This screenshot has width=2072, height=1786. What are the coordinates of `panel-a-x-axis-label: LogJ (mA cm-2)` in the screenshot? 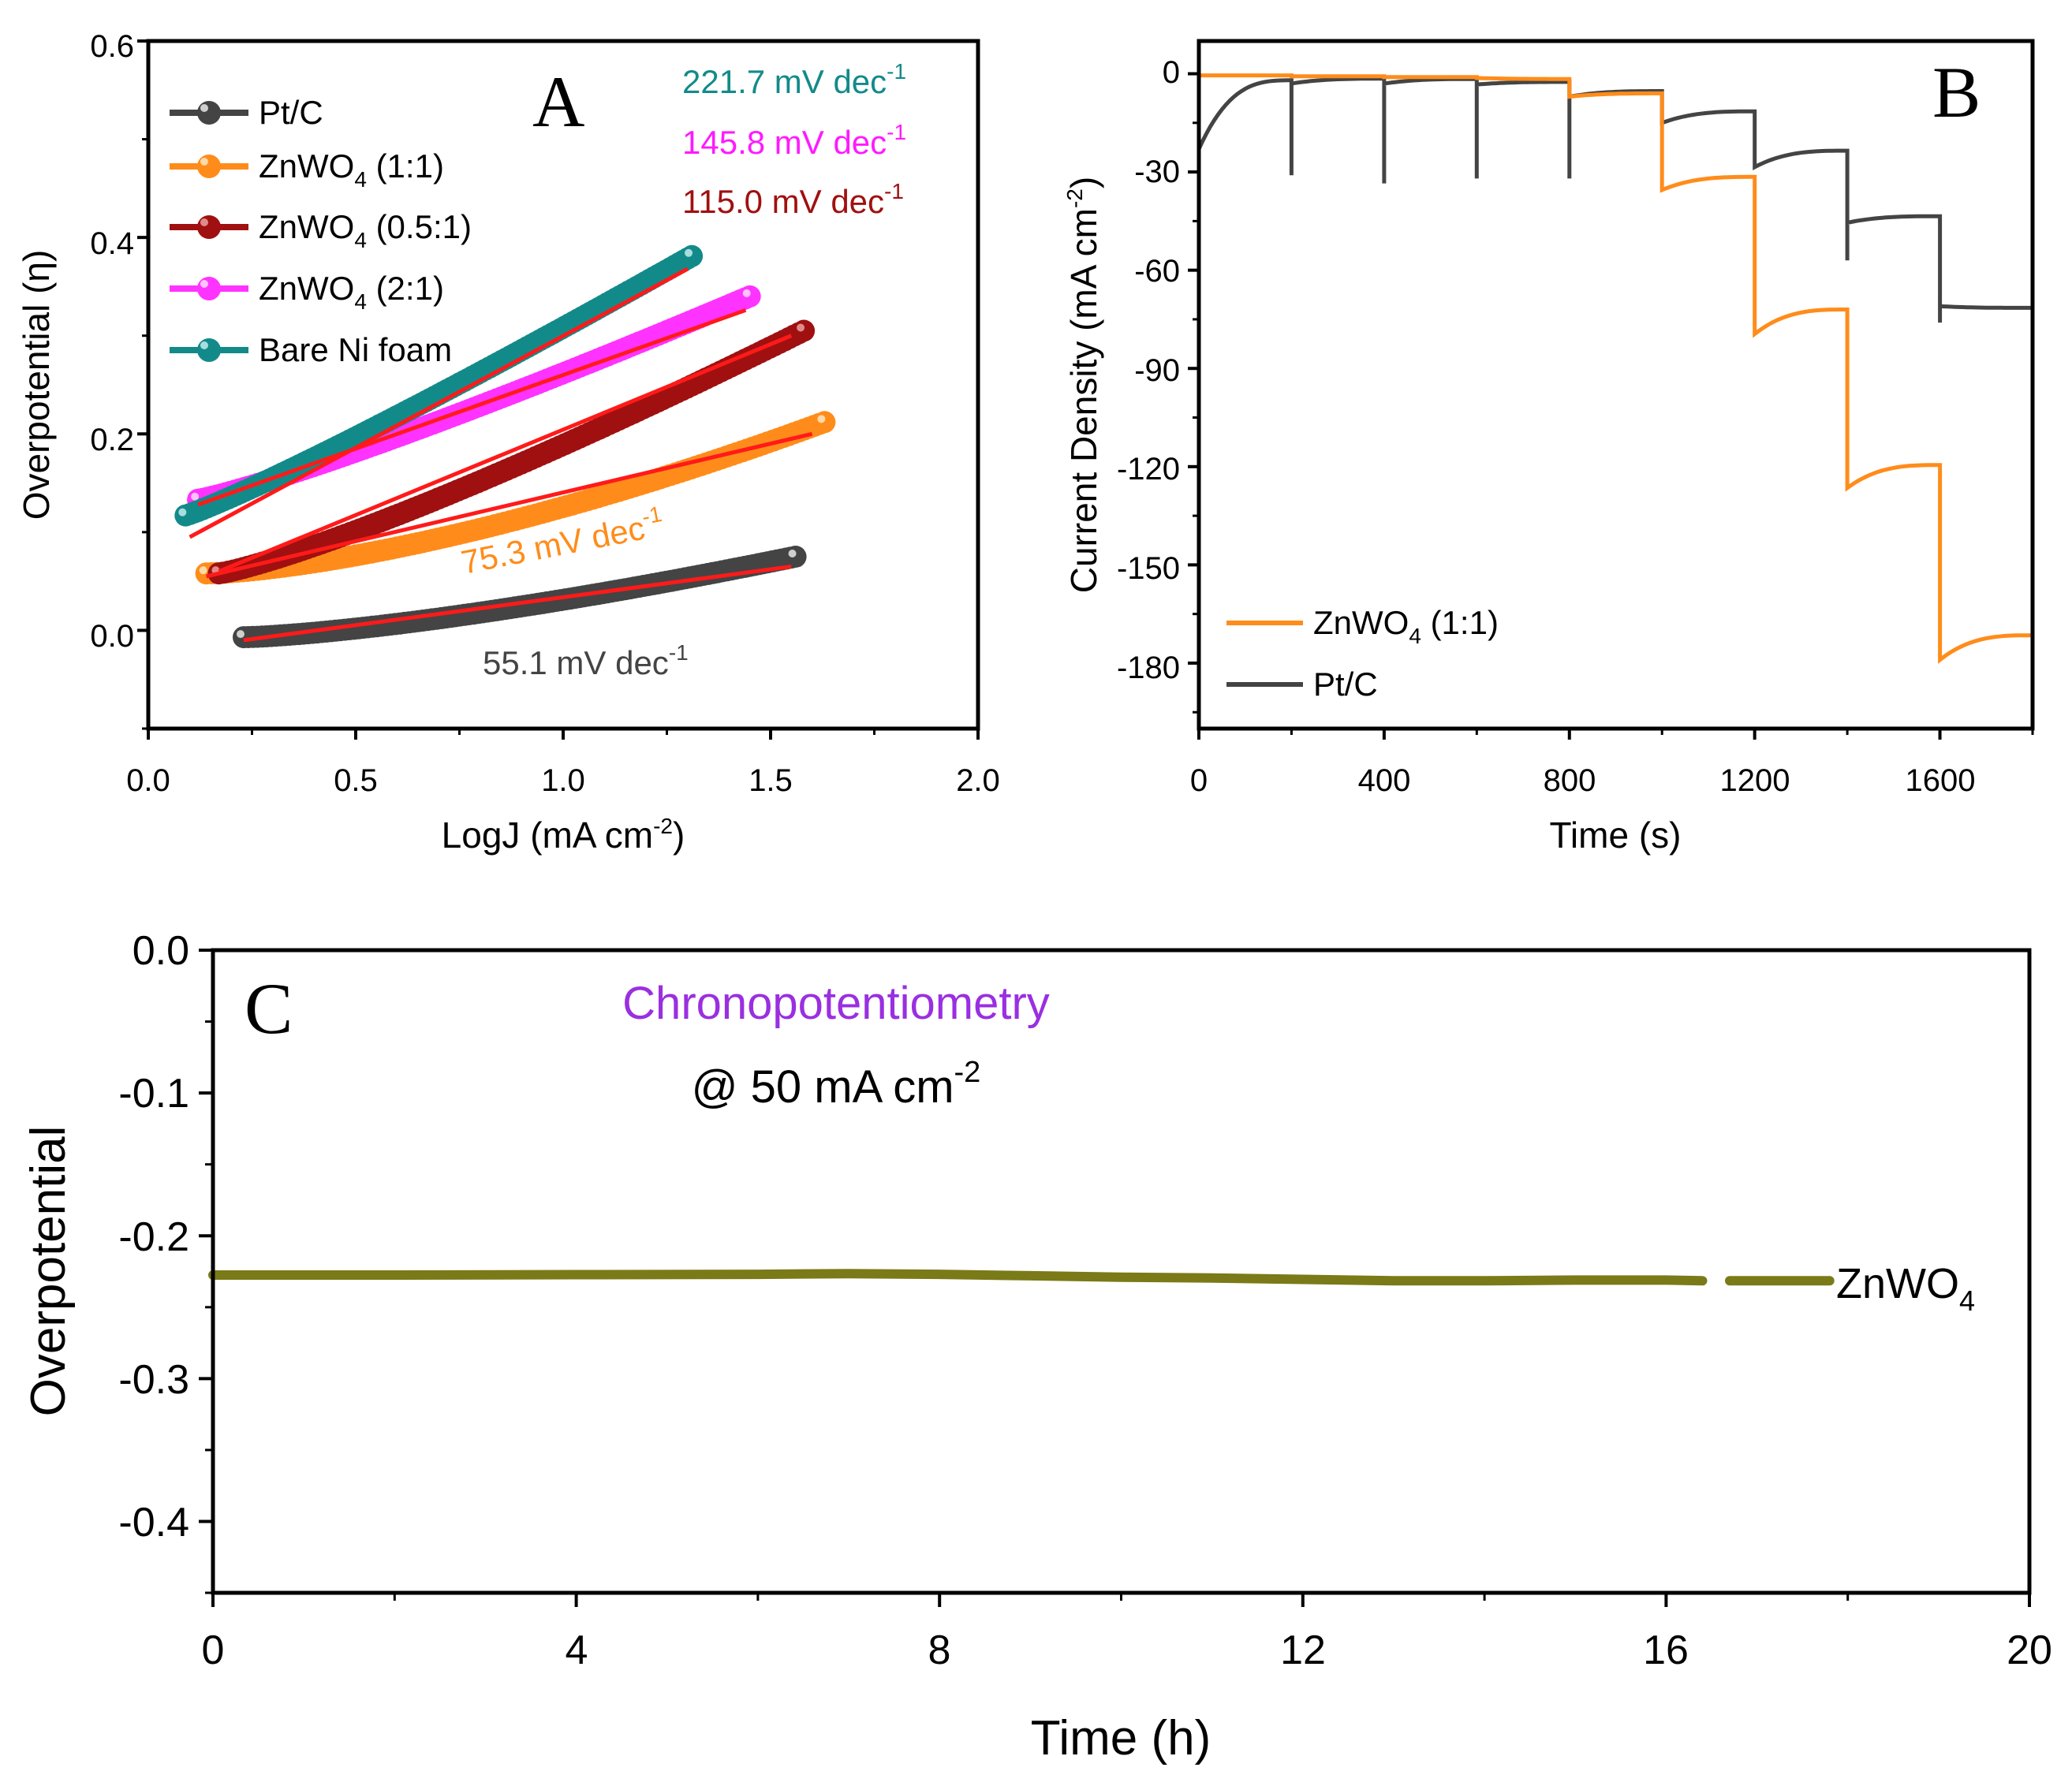 It's located at (563, 835).